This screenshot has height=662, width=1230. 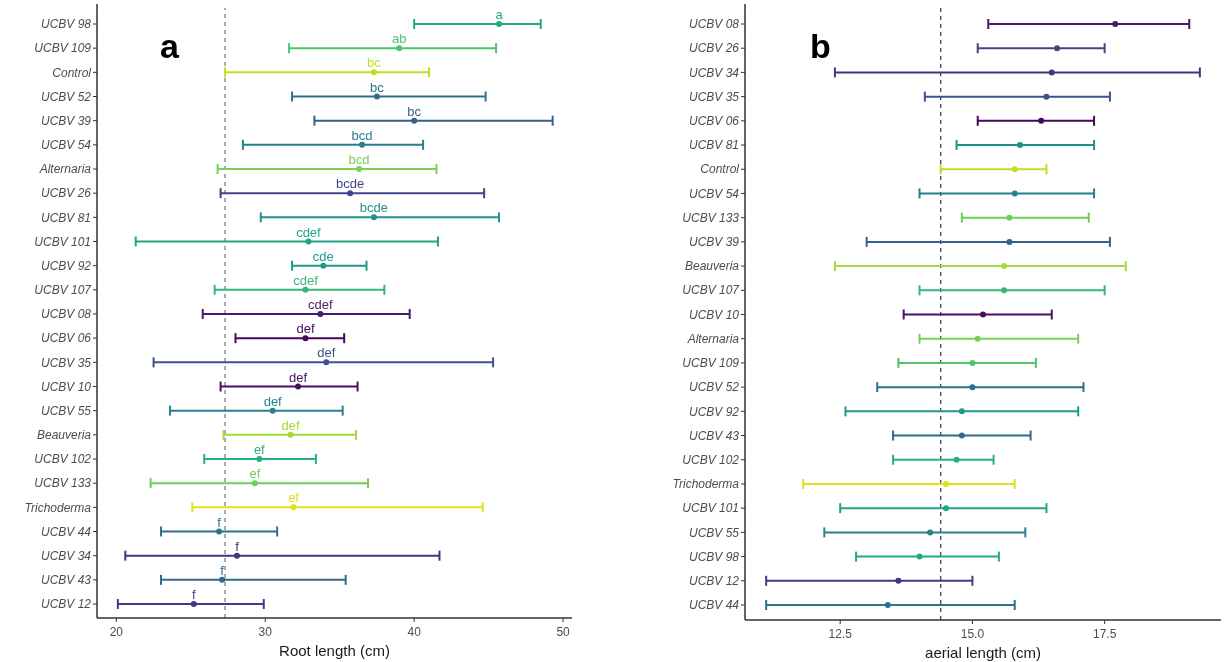 What do you see at coordinates (714, 556) in the screenshot?
I see `y-tick-label: UCBV 98` at bounding box center [714, 556].